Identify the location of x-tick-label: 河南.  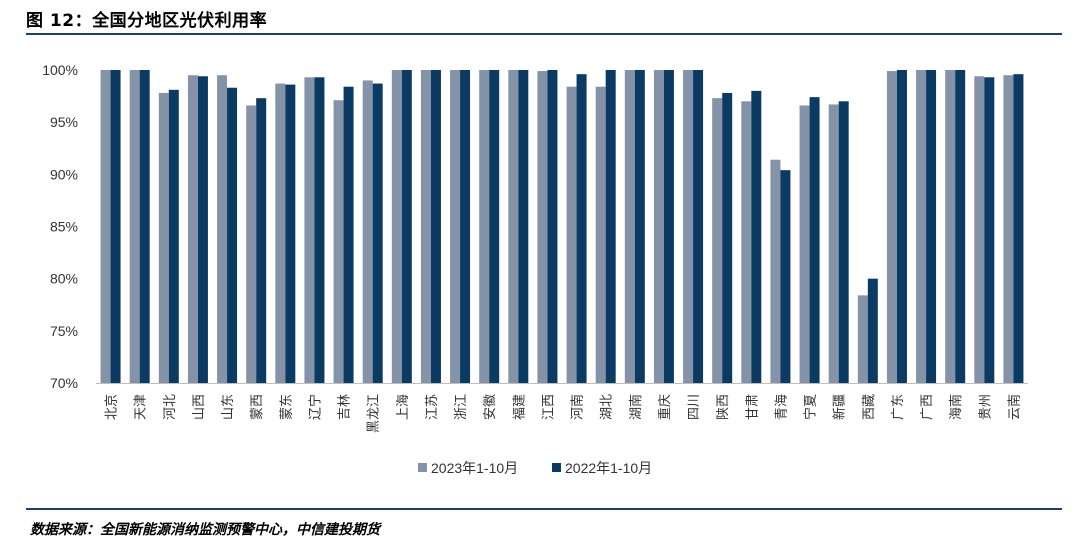
(578, 407).